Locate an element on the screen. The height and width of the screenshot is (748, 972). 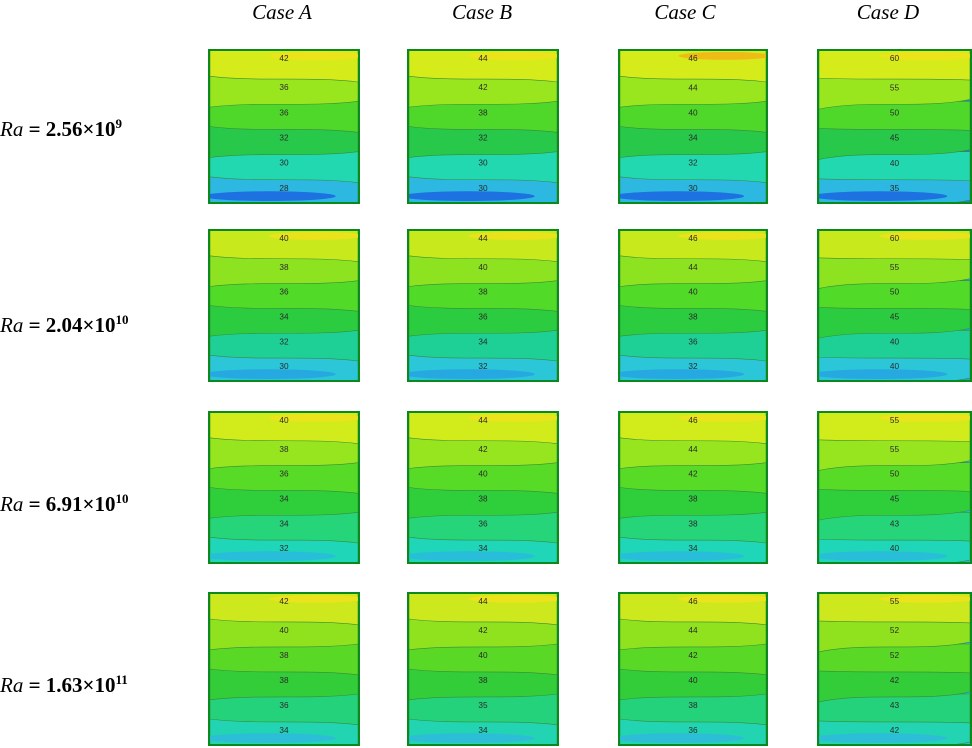
contour-panel: 42 36 36 32 30 28 is located at coordinates (284, 126).